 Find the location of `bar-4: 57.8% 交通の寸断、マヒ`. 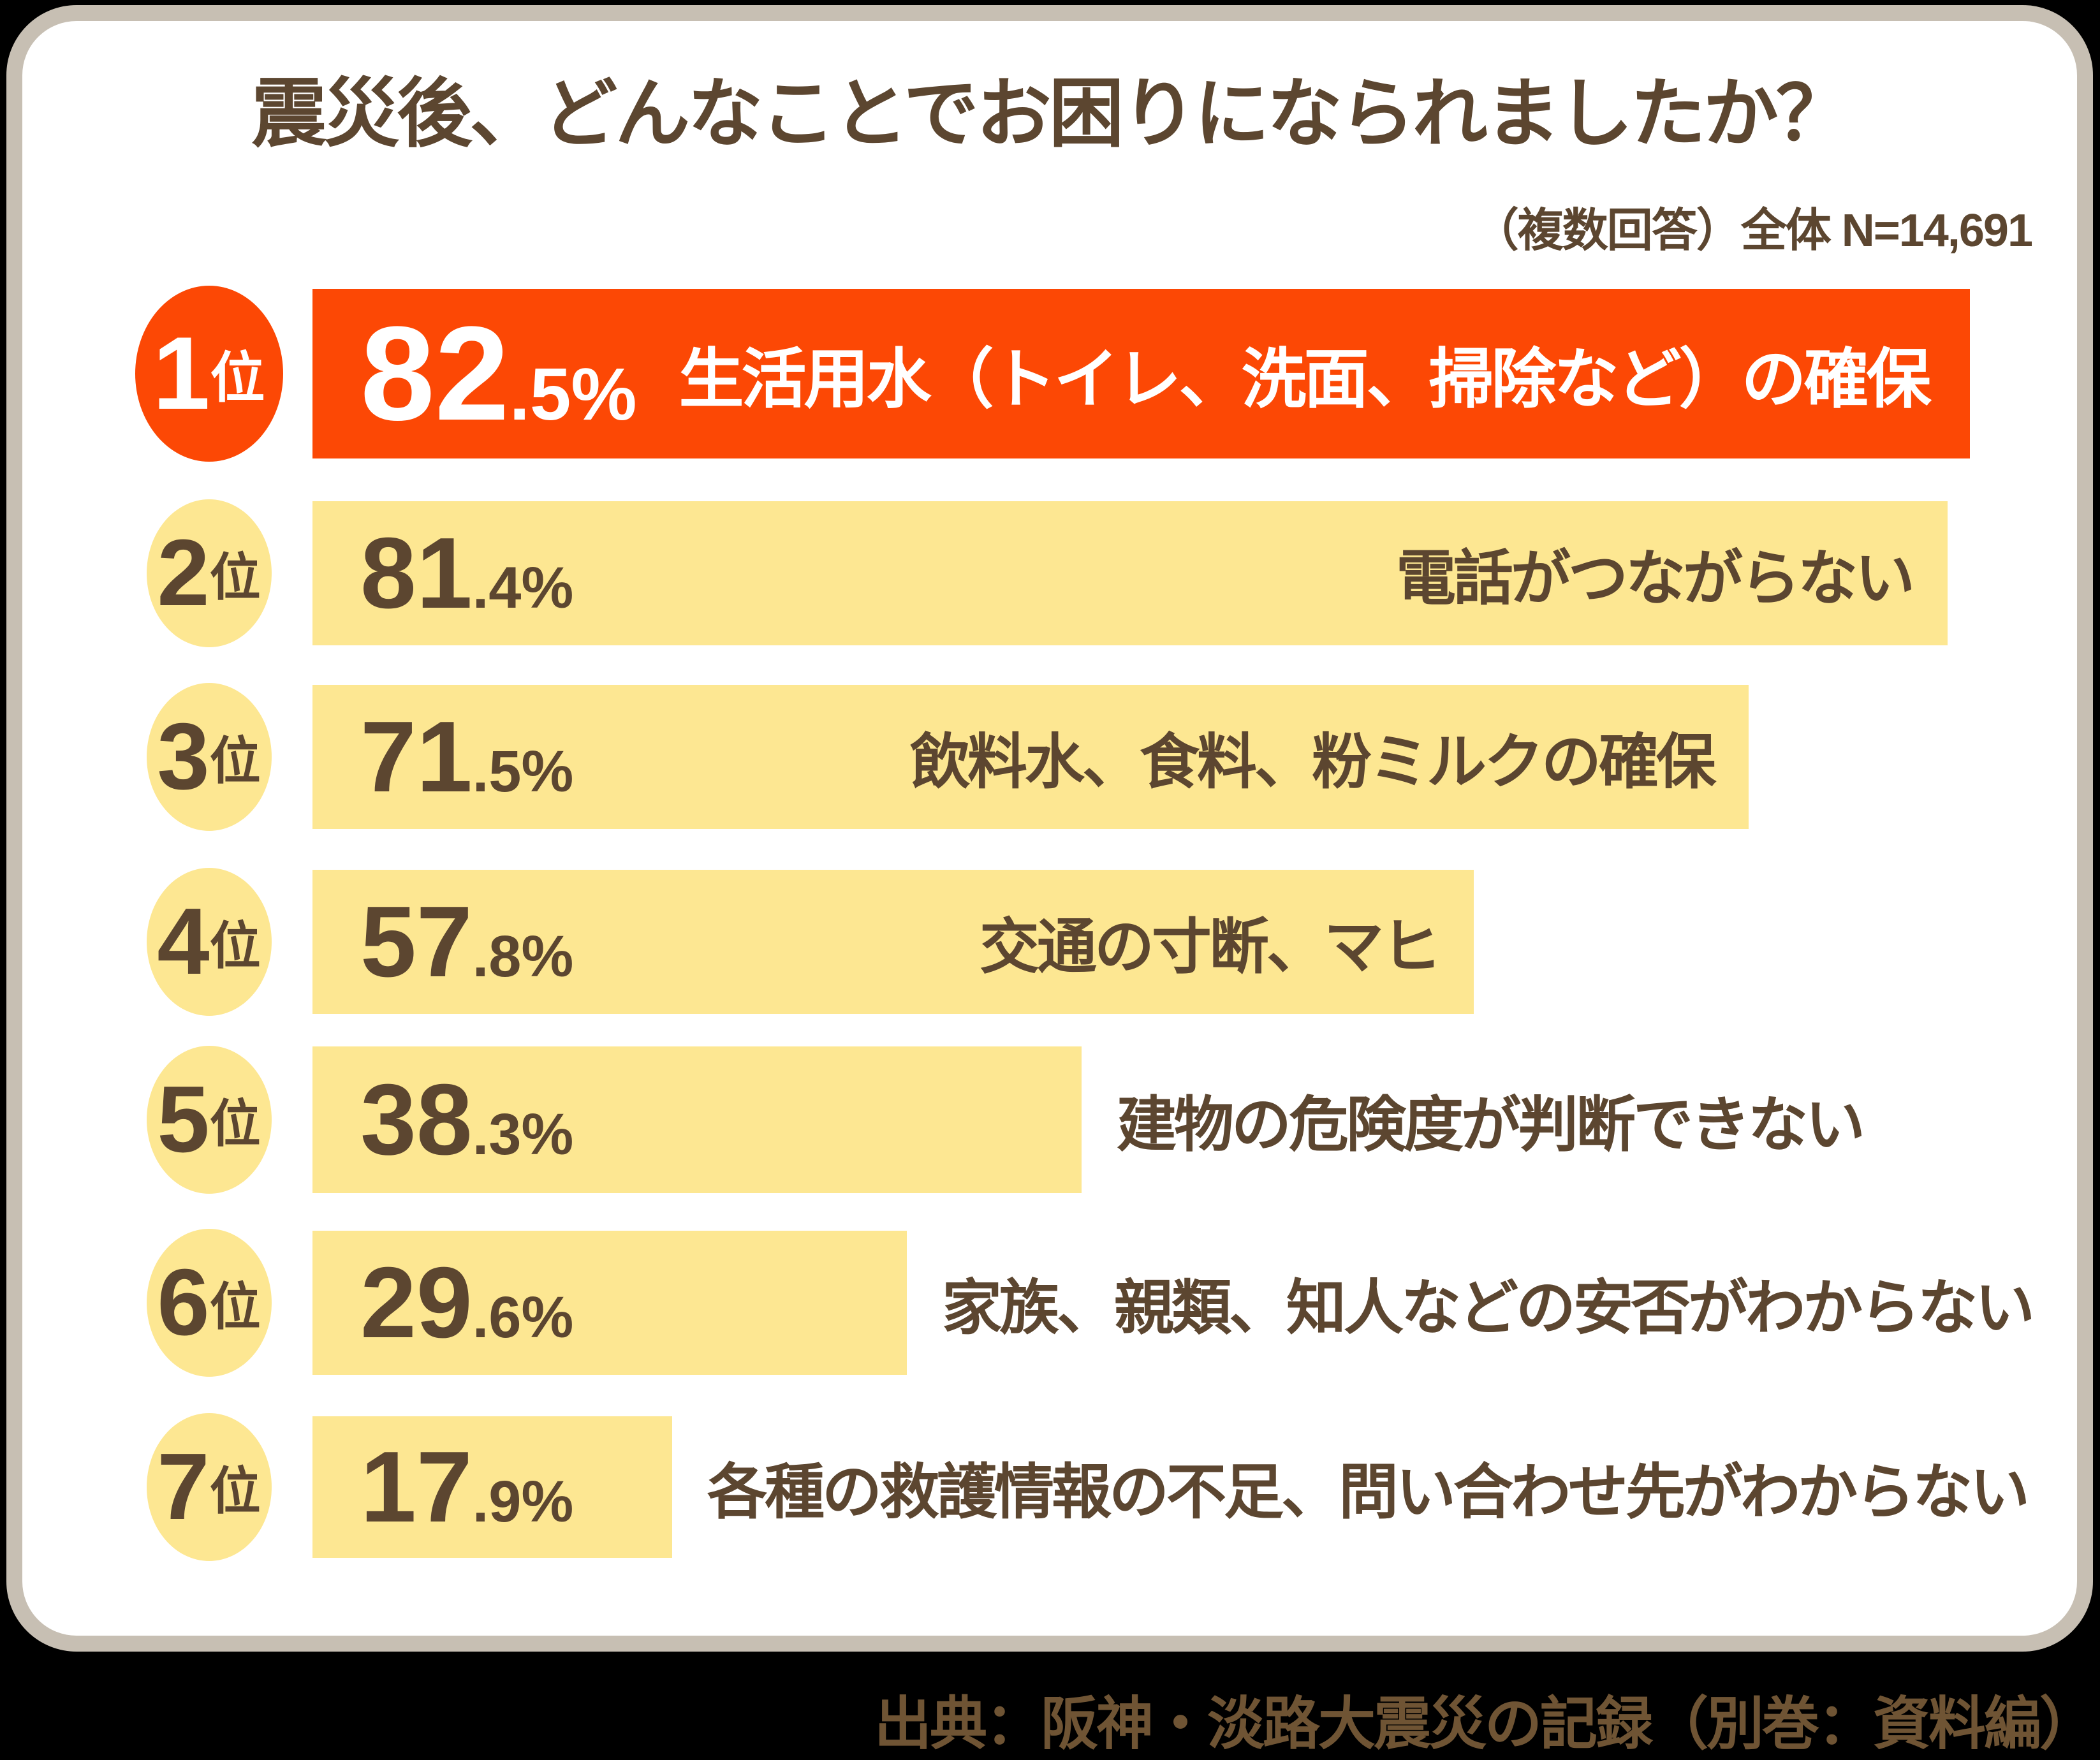

bar-4: 57.8% 交通の寸断、マヒ is located at coordinates (893, 942).